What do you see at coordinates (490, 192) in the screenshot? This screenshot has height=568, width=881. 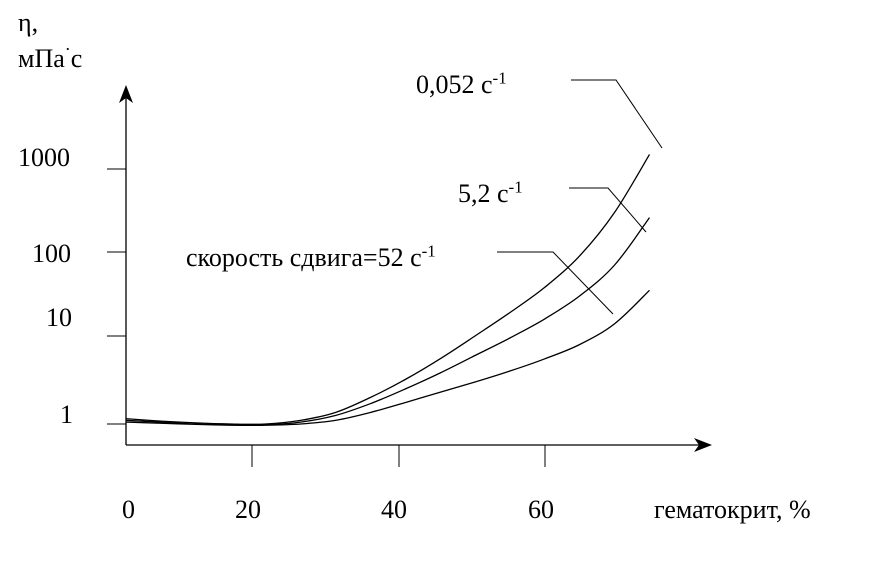 I see `series-label-52: 5,2 с-1` at bounding box center [490, 192].